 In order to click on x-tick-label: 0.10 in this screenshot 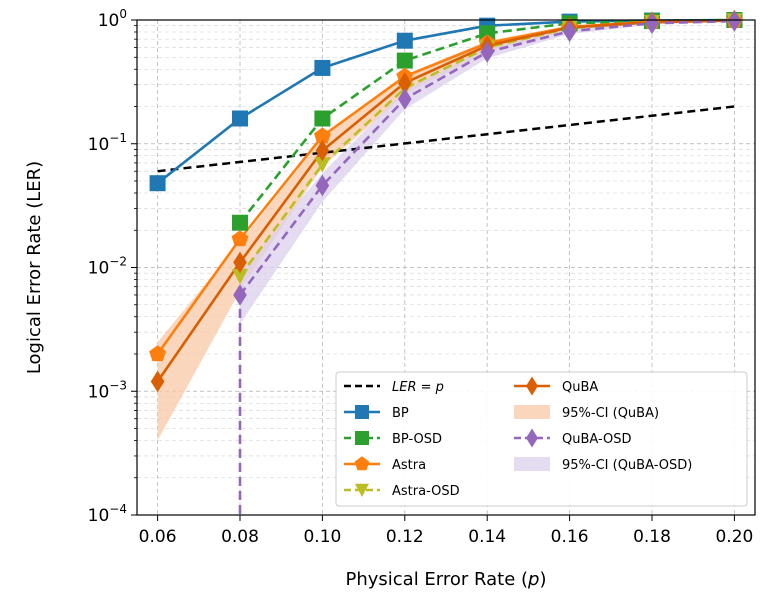, I will do `click(322, 537)`.